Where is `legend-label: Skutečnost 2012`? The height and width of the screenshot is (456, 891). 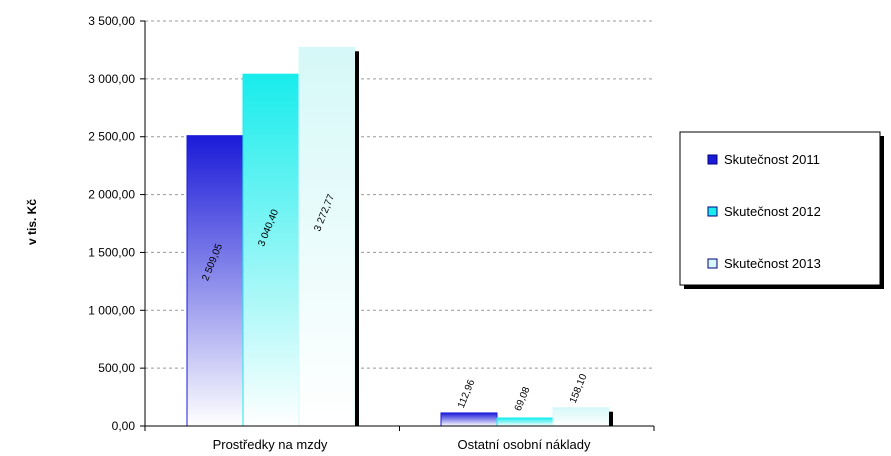
legend-label: Skutečnost 2012 is located at coordinates (772, 211).